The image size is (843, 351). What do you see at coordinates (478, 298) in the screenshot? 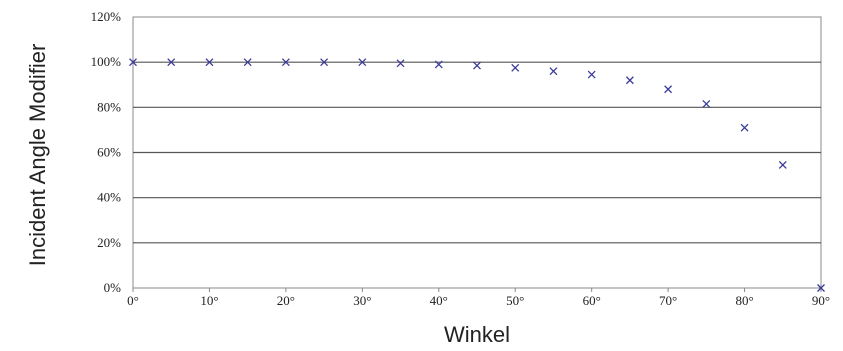
I see `x-axis-ticks: 0° 10° 20° 30° 40° 50° 60° 70° 80° 90°` at bounding box center [478, 298].